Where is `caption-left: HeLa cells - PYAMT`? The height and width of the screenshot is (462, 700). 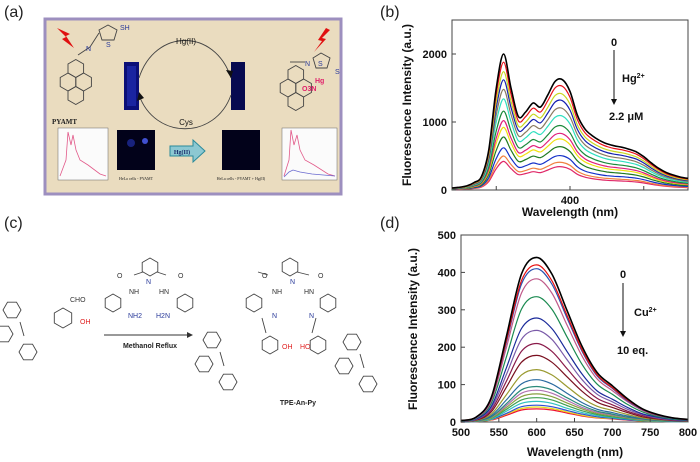 caption-left: HeLa cells - PYAMT is located at coordinates (136, 178).